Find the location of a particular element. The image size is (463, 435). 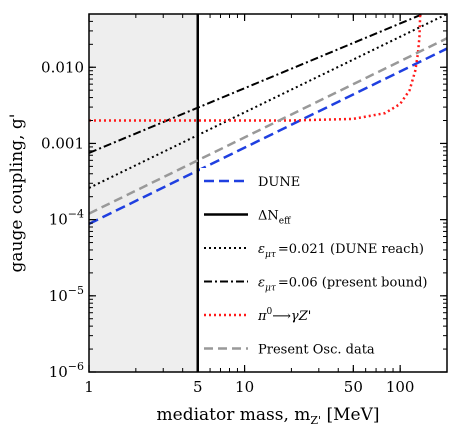

y-tick-label: 10⁻⁴ is located at coordinates (66, 218).